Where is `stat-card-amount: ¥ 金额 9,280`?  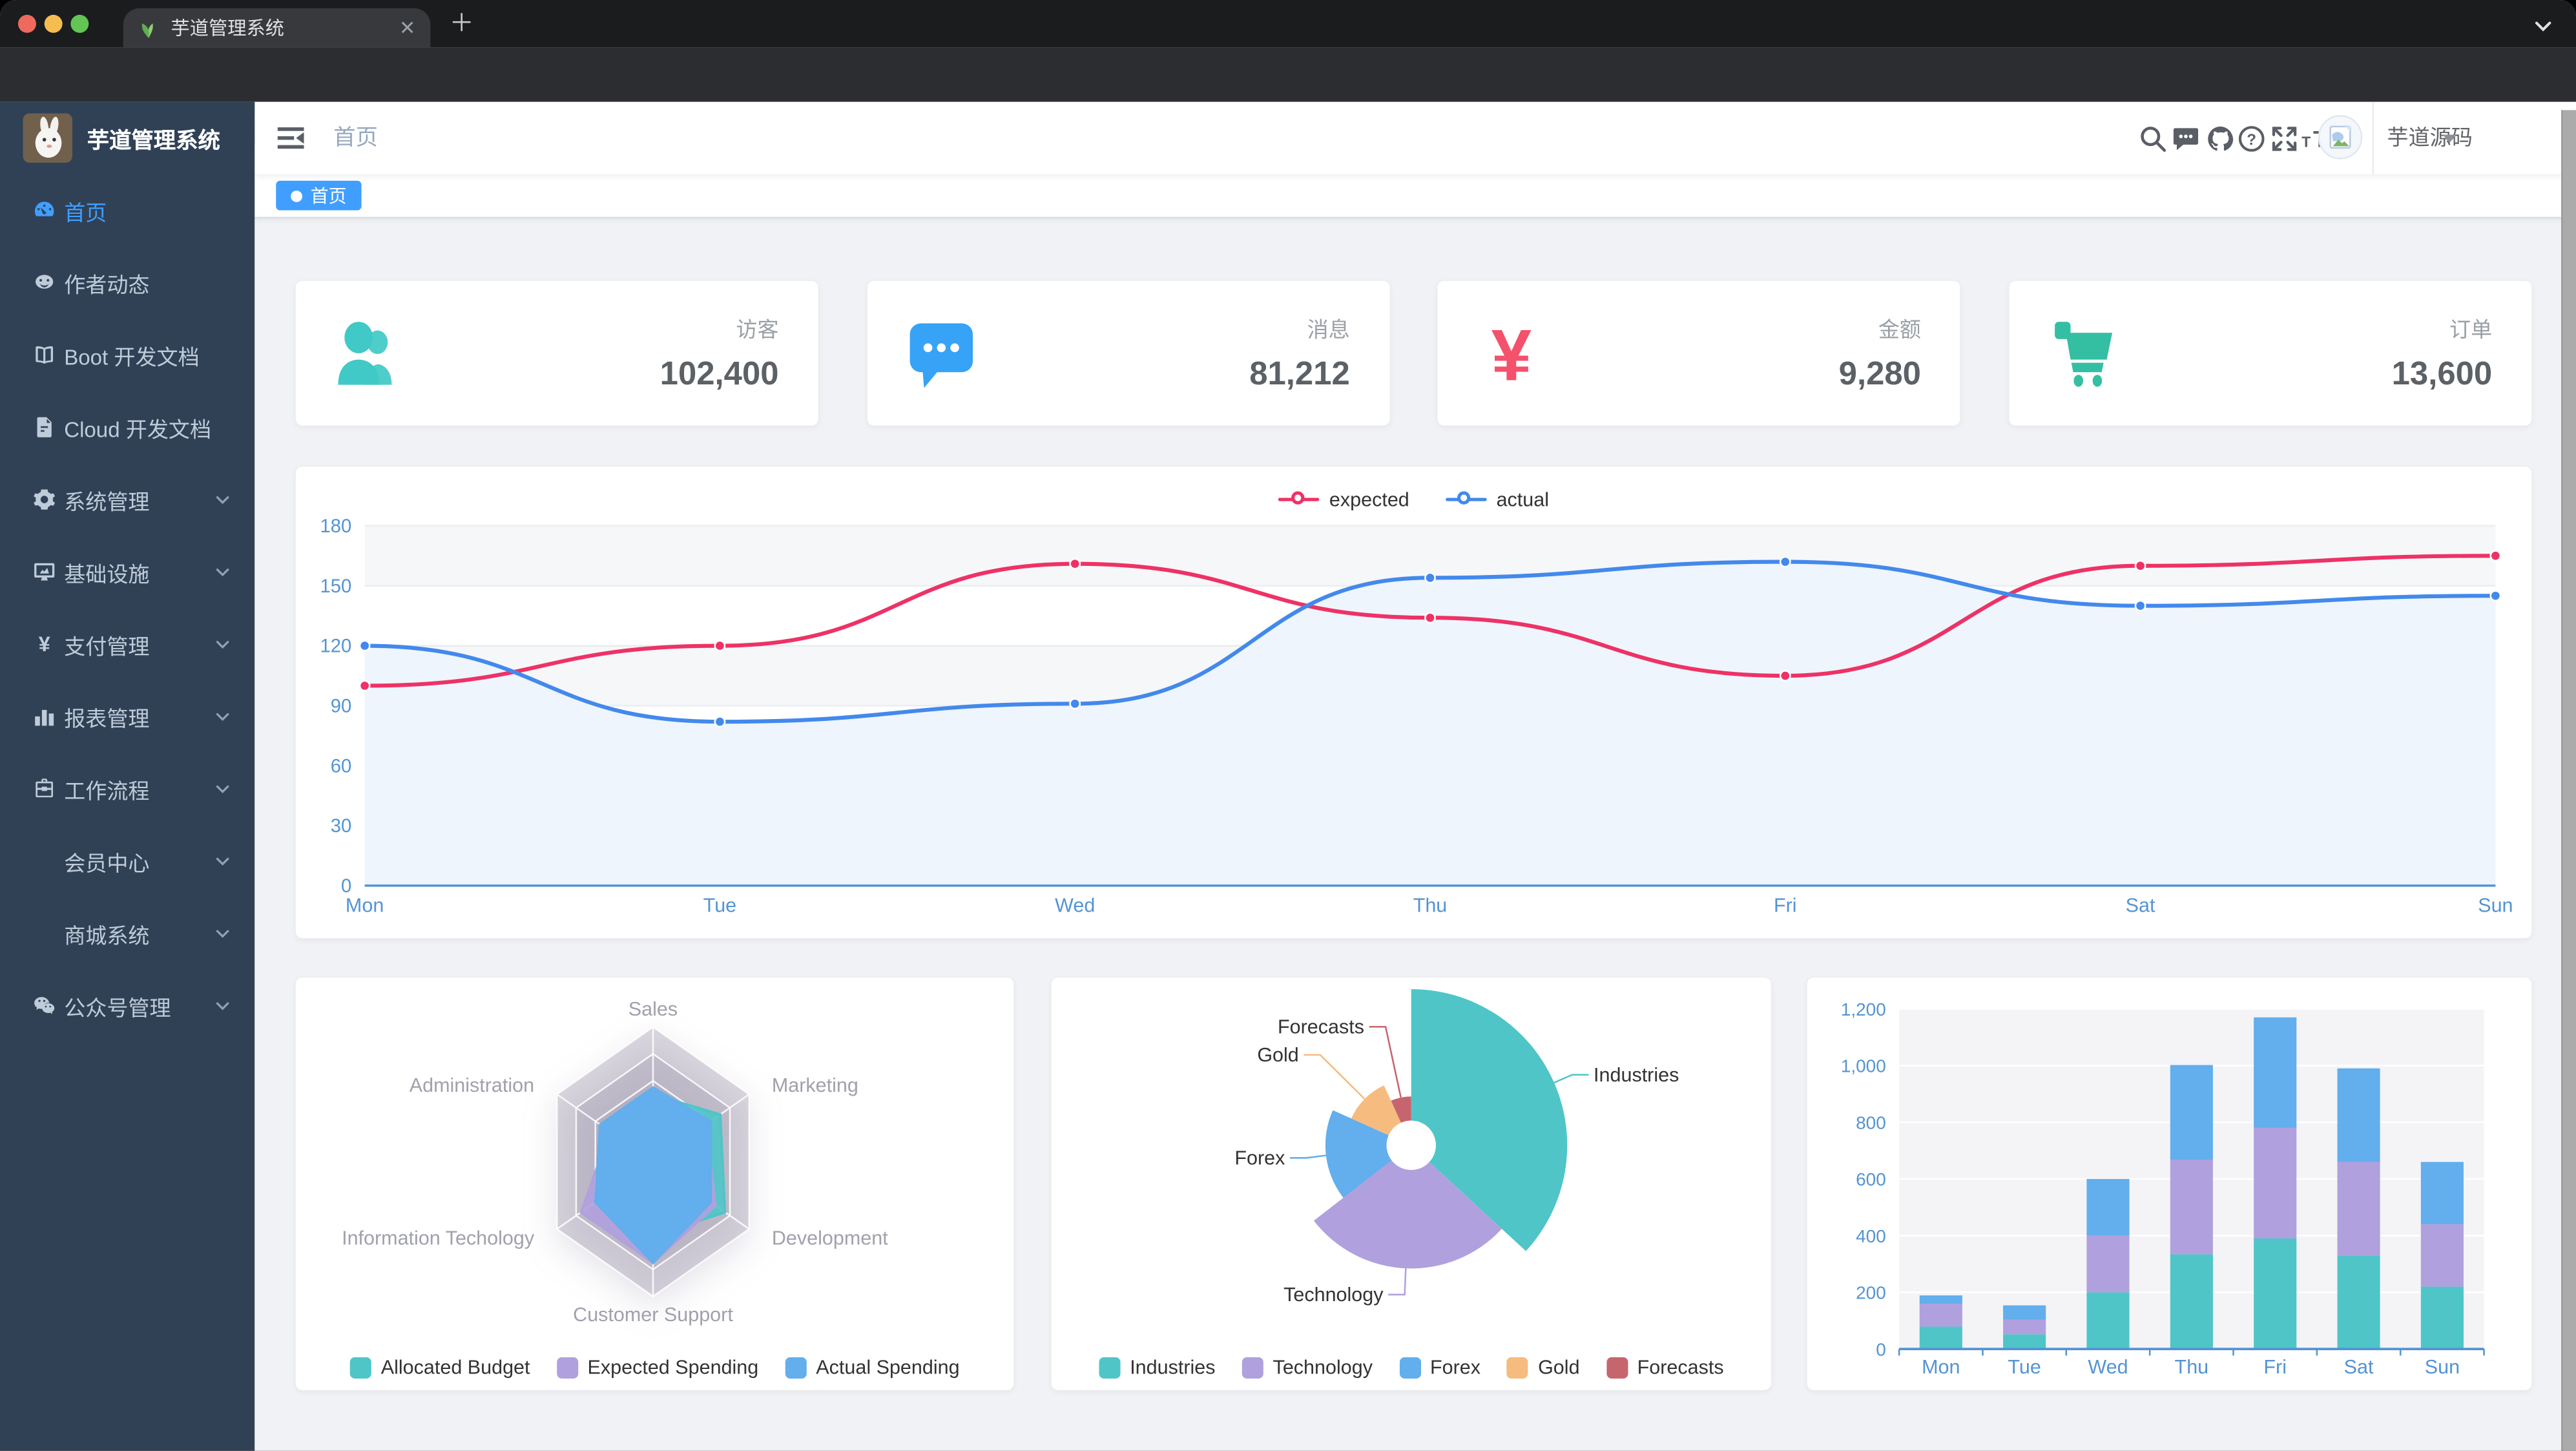
stat-card-amount: ¥ 金额 9,280 is located at coordinates (1699, 353).